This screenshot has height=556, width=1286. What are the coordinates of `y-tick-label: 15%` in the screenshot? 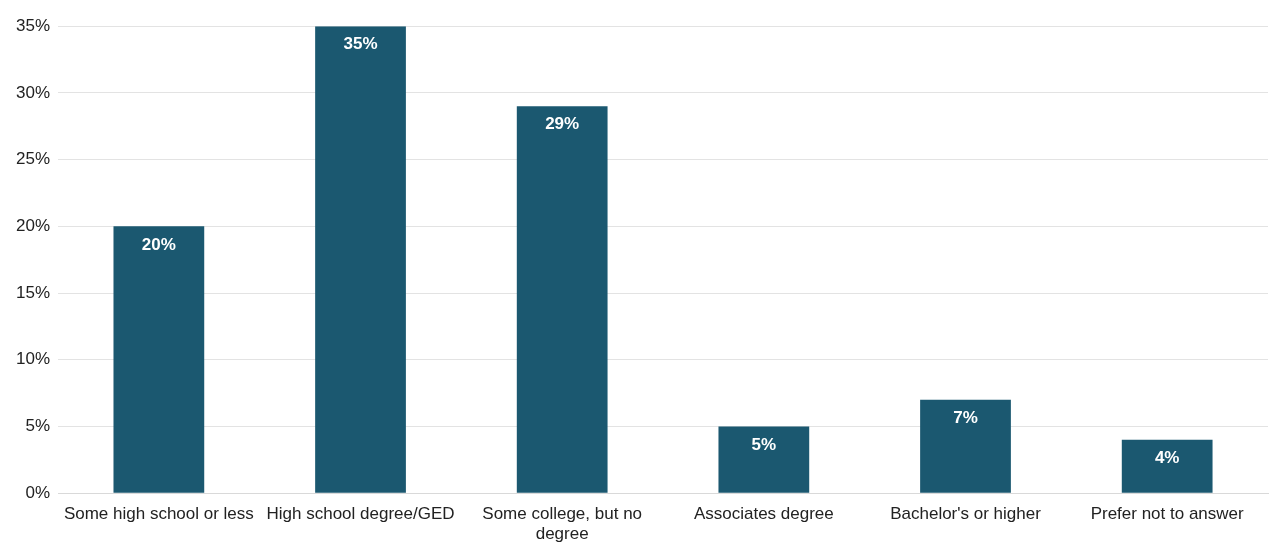 It's located at (33, 292).